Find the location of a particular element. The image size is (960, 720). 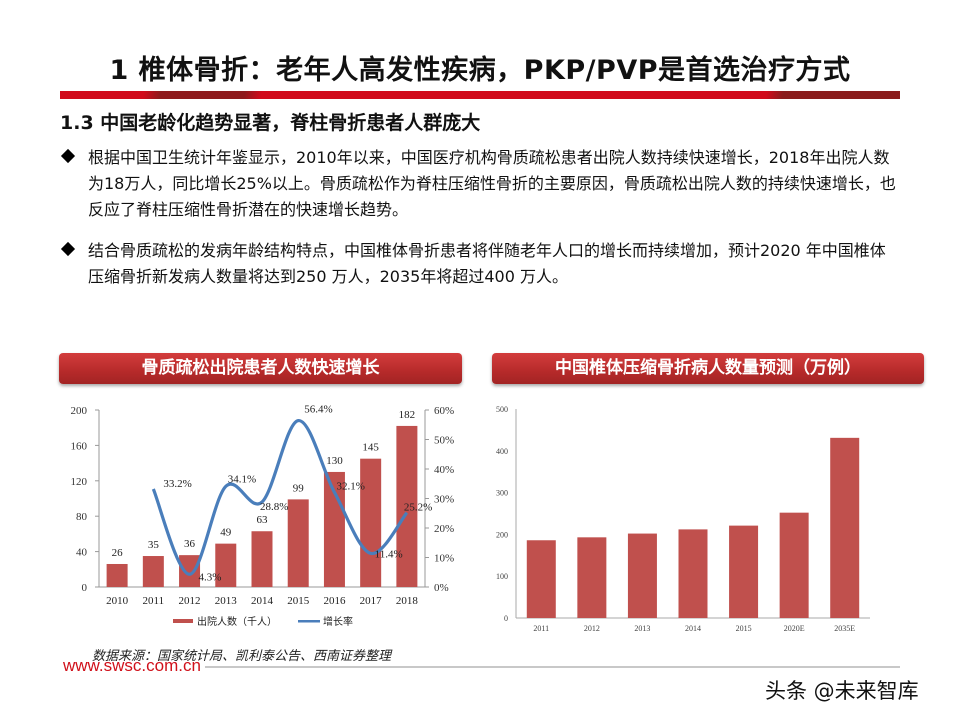

y2-tick-label: 40% is located at coordinates (444, 470).